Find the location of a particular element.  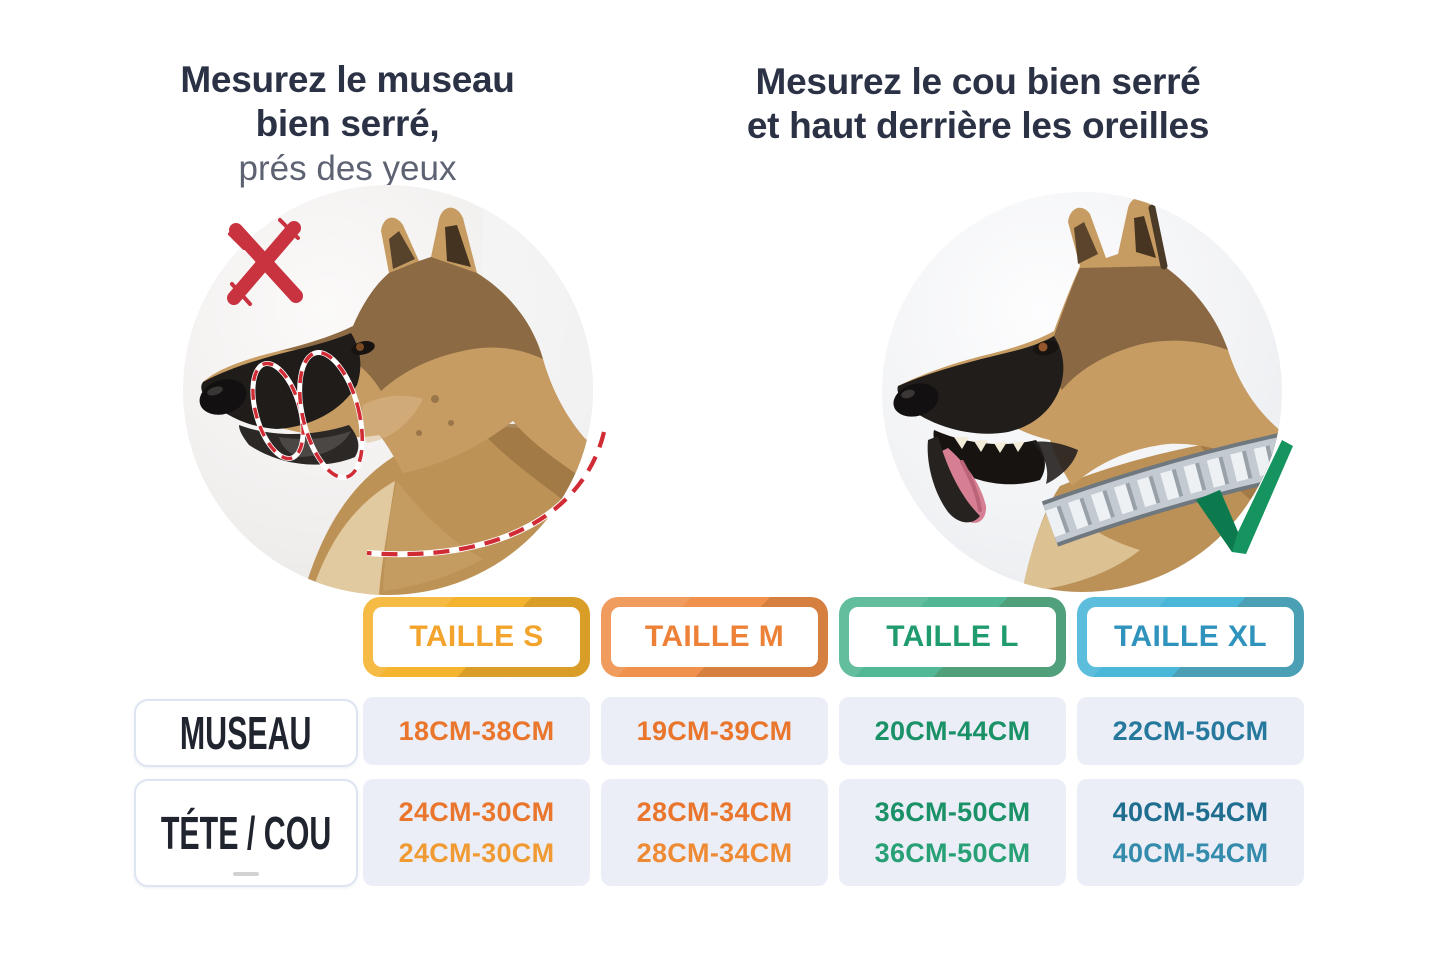

small-dash is located at coordinates (246, 874).